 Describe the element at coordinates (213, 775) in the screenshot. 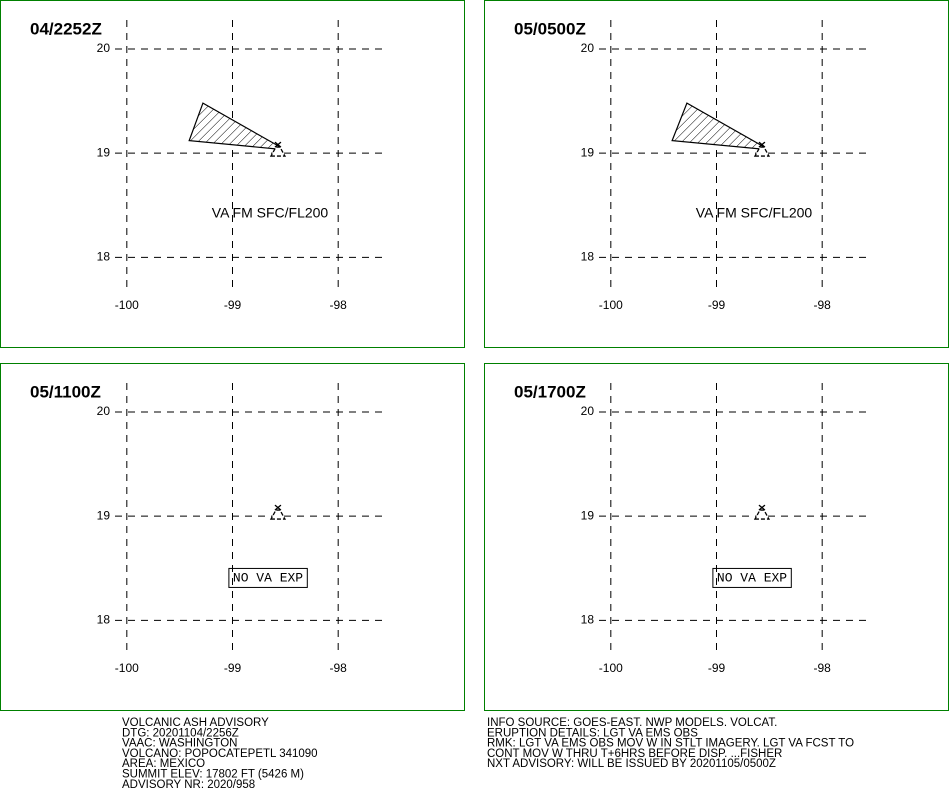

I see `advisory-line: SUMMIT ELEV: 17802 FT (5426 M)` at that location.